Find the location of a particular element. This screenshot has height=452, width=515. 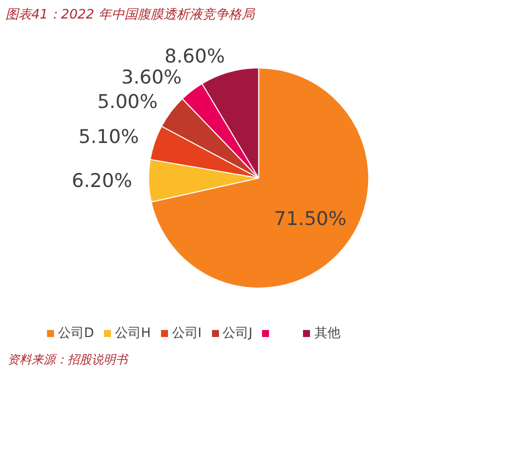

chart-title: 图表41：2022 年中国腹膜透析液竞争格局 is located at coordinates (131, 15).